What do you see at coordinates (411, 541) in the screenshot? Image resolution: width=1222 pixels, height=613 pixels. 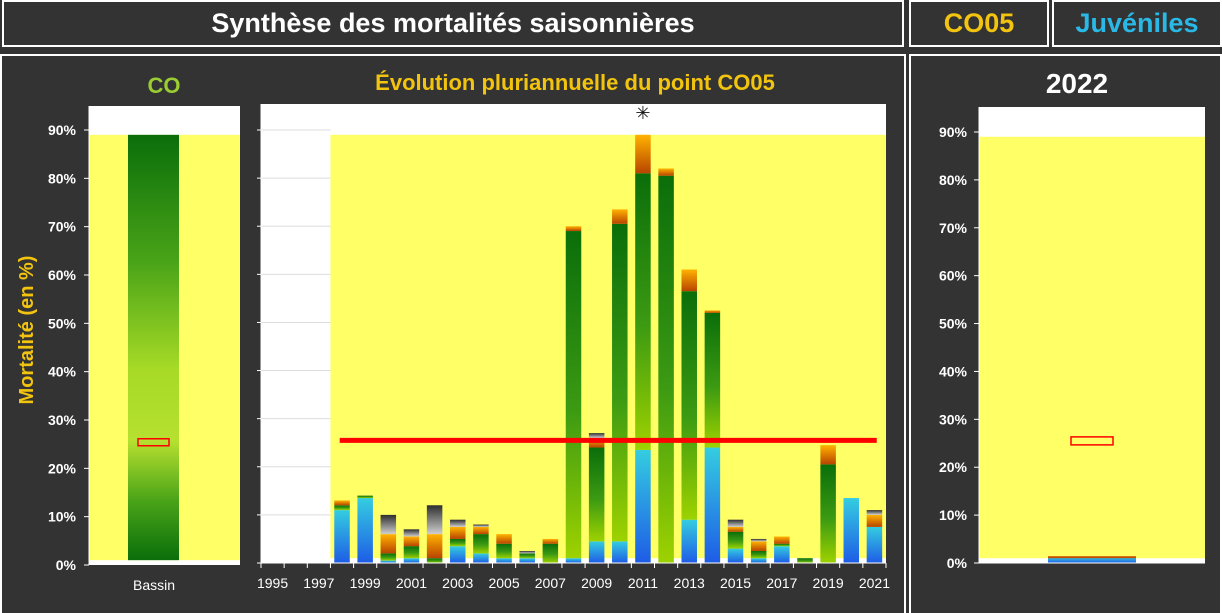 I see `bar-2001-orange` at bounding box center [411, 541].